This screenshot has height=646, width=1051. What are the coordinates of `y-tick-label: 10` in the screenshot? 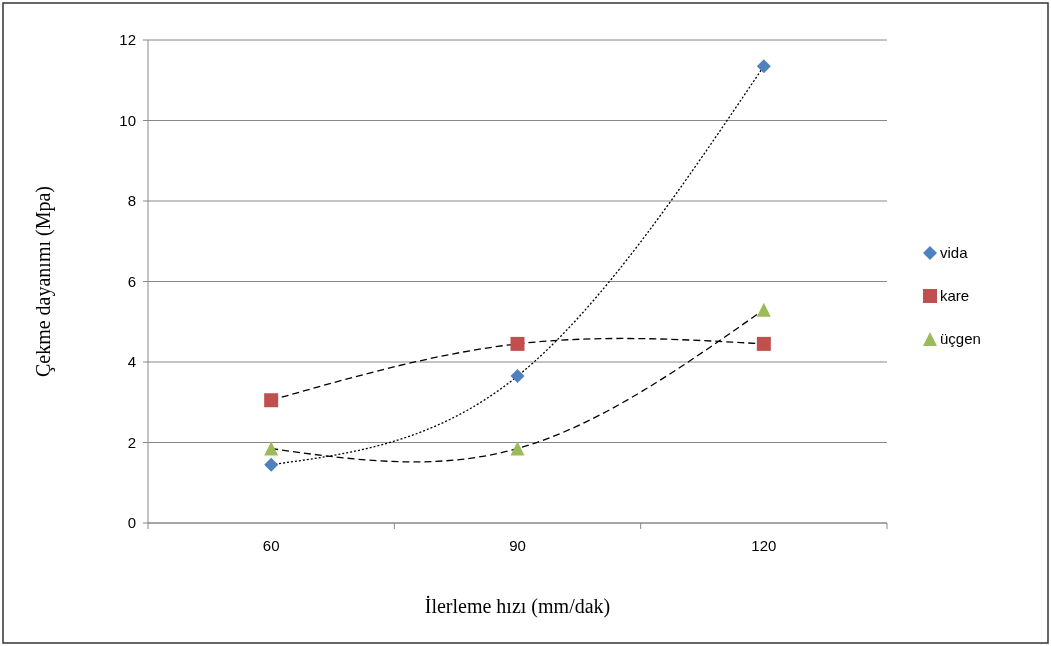 It's located at (127, 120).